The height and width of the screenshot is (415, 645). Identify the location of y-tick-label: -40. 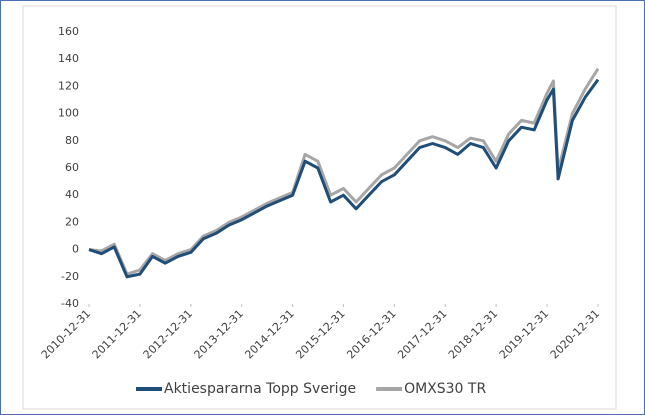
(70, 303).